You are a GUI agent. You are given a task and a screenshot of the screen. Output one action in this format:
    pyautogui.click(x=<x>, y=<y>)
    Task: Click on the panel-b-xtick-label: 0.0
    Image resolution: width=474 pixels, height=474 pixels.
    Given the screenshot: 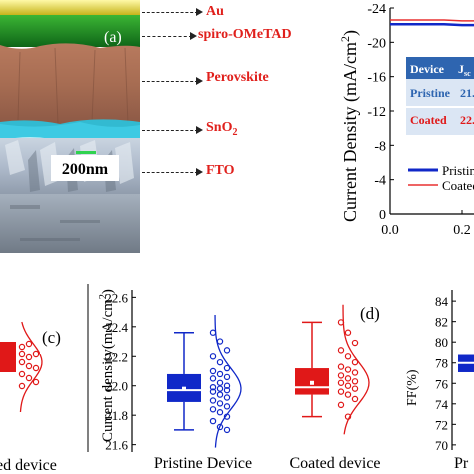 What is the action you would take?
    pyautogui.click(x=390, y=230)
    